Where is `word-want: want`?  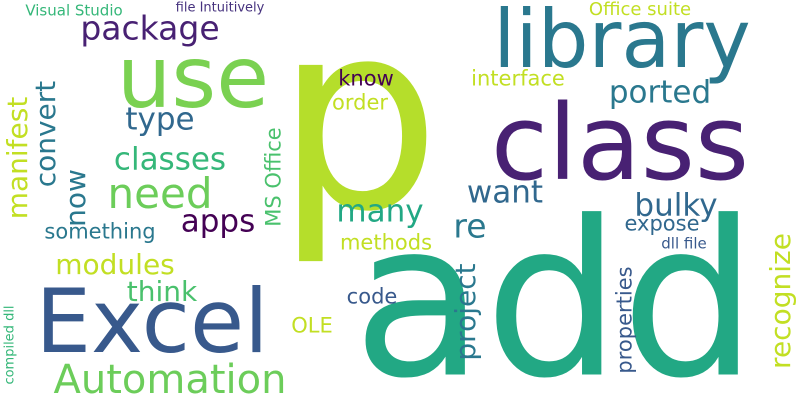 word-want: want is located at coordinates (505, 192).